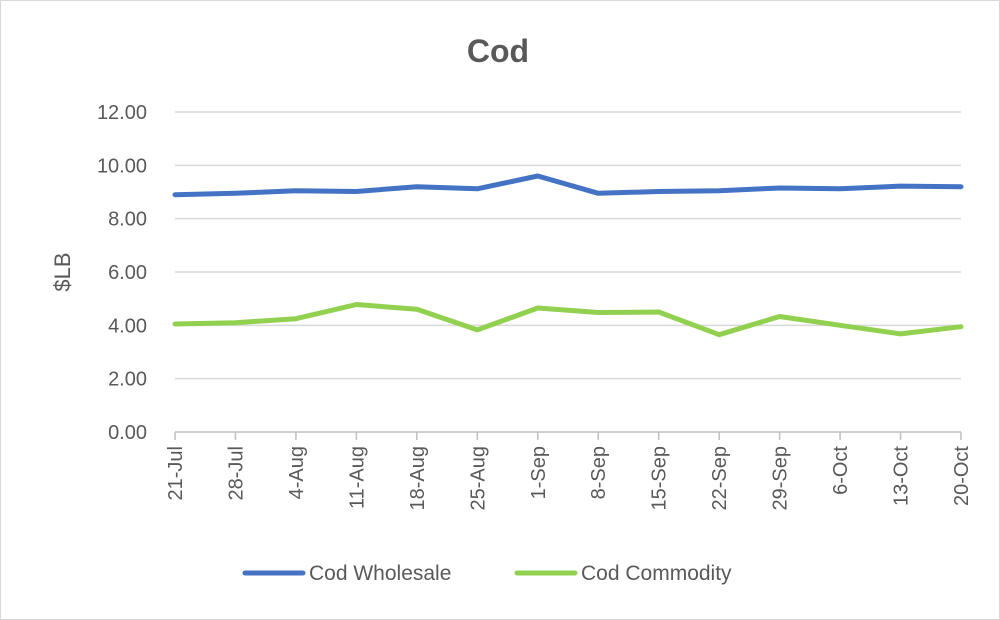  What do you see at coordinates (902, 476) in the screenshot?
I see `x-tick-label: 13-Oct` at bounding box center [902, 476].